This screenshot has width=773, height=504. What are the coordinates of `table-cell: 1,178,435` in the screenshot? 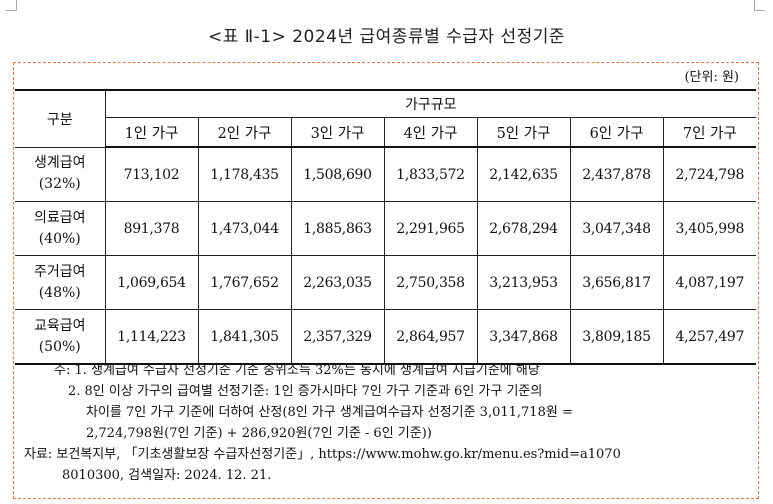 It's located at (244, 174).